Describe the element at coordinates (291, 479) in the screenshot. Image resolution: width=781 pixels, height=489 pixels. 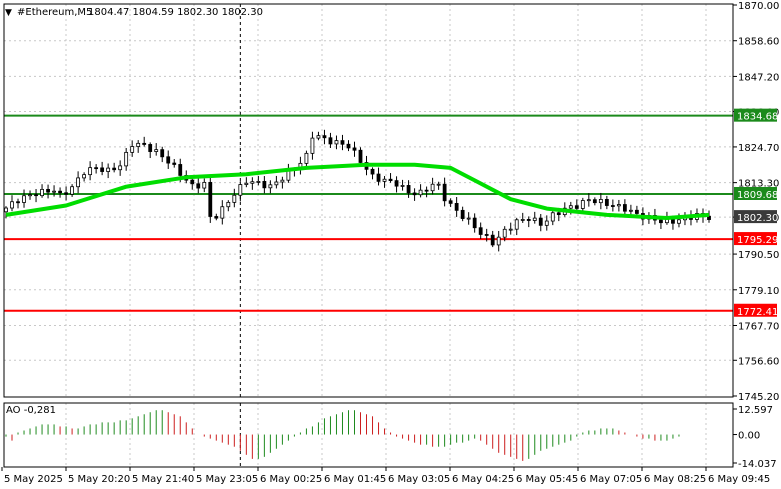
I see `x-tick-label: 6 May 00:25` at that location.